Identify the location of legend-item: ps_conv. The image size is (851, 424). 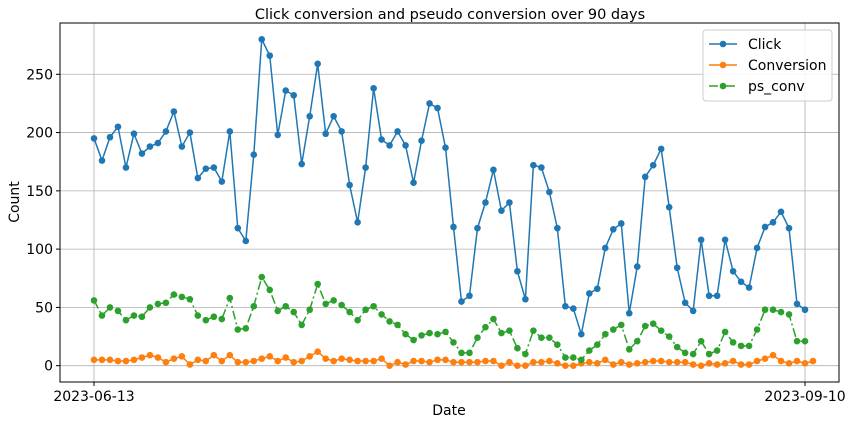
(757, 87).